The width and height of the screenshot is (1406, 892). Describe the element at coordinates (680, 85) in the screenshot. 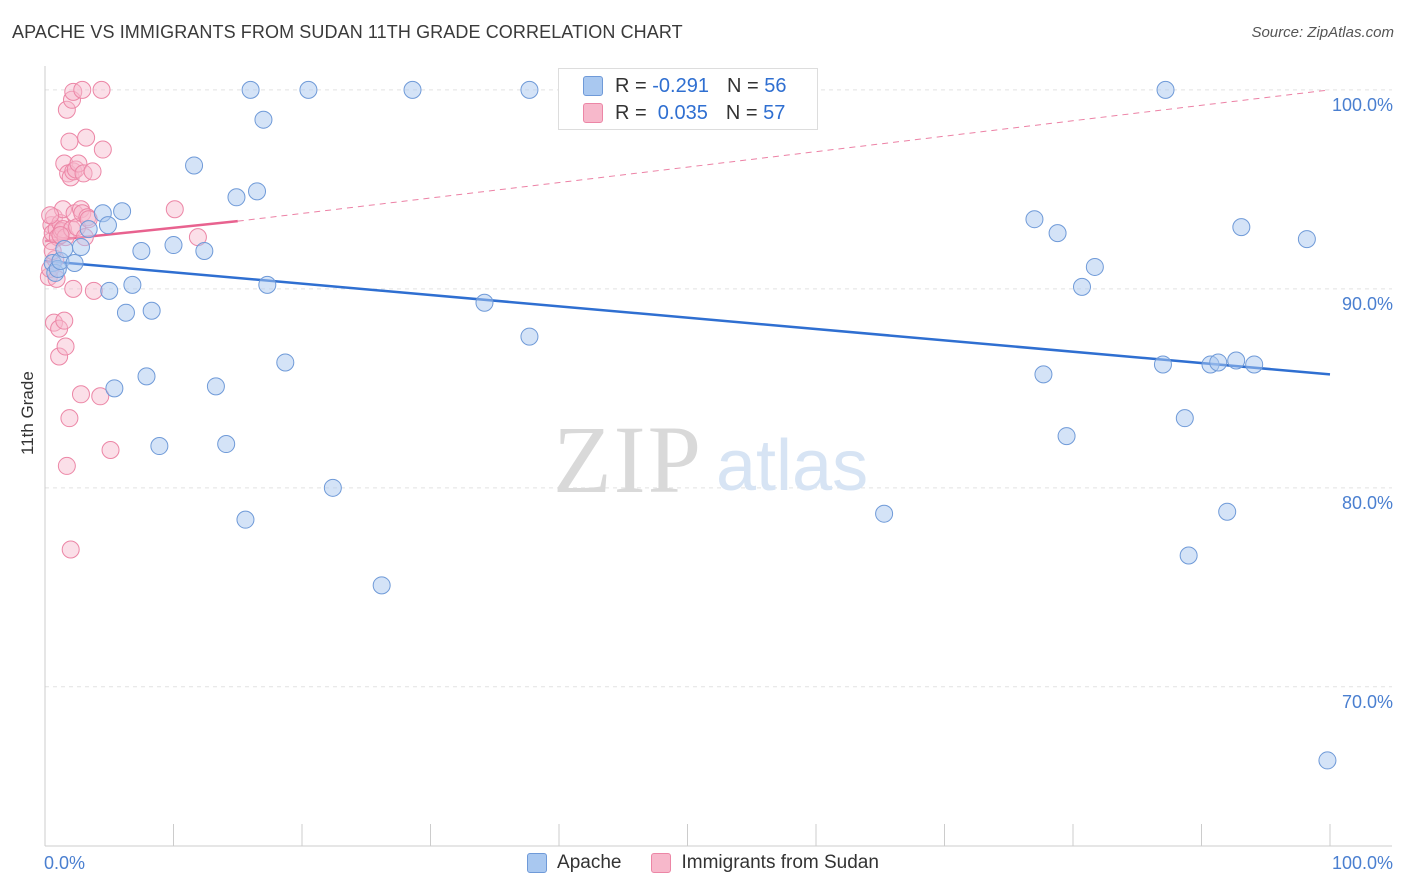

I see `r-value-apache: -0.291` at that location.